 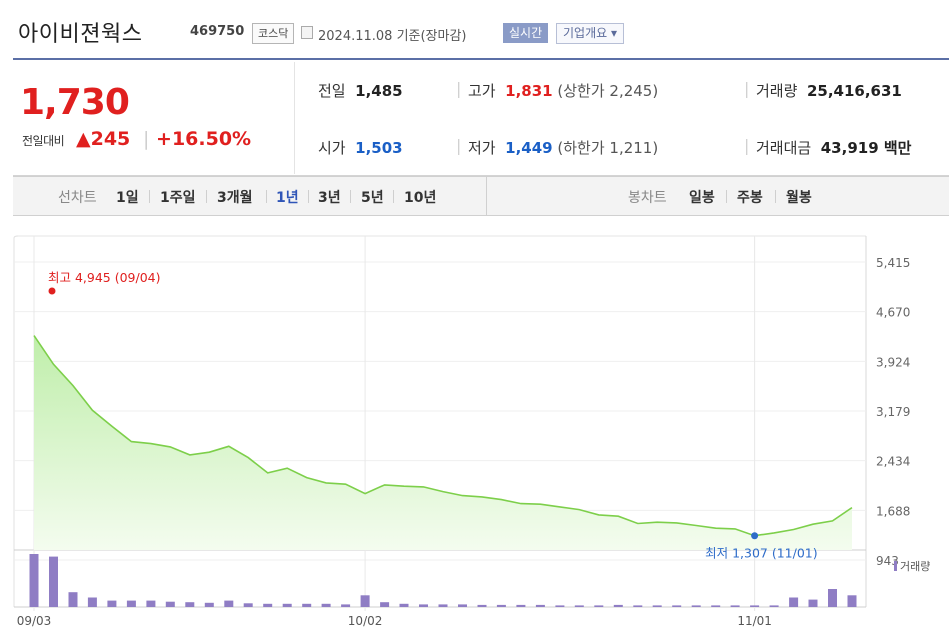 I want to click on change-value: ▲245, so click(x=103, y=139).